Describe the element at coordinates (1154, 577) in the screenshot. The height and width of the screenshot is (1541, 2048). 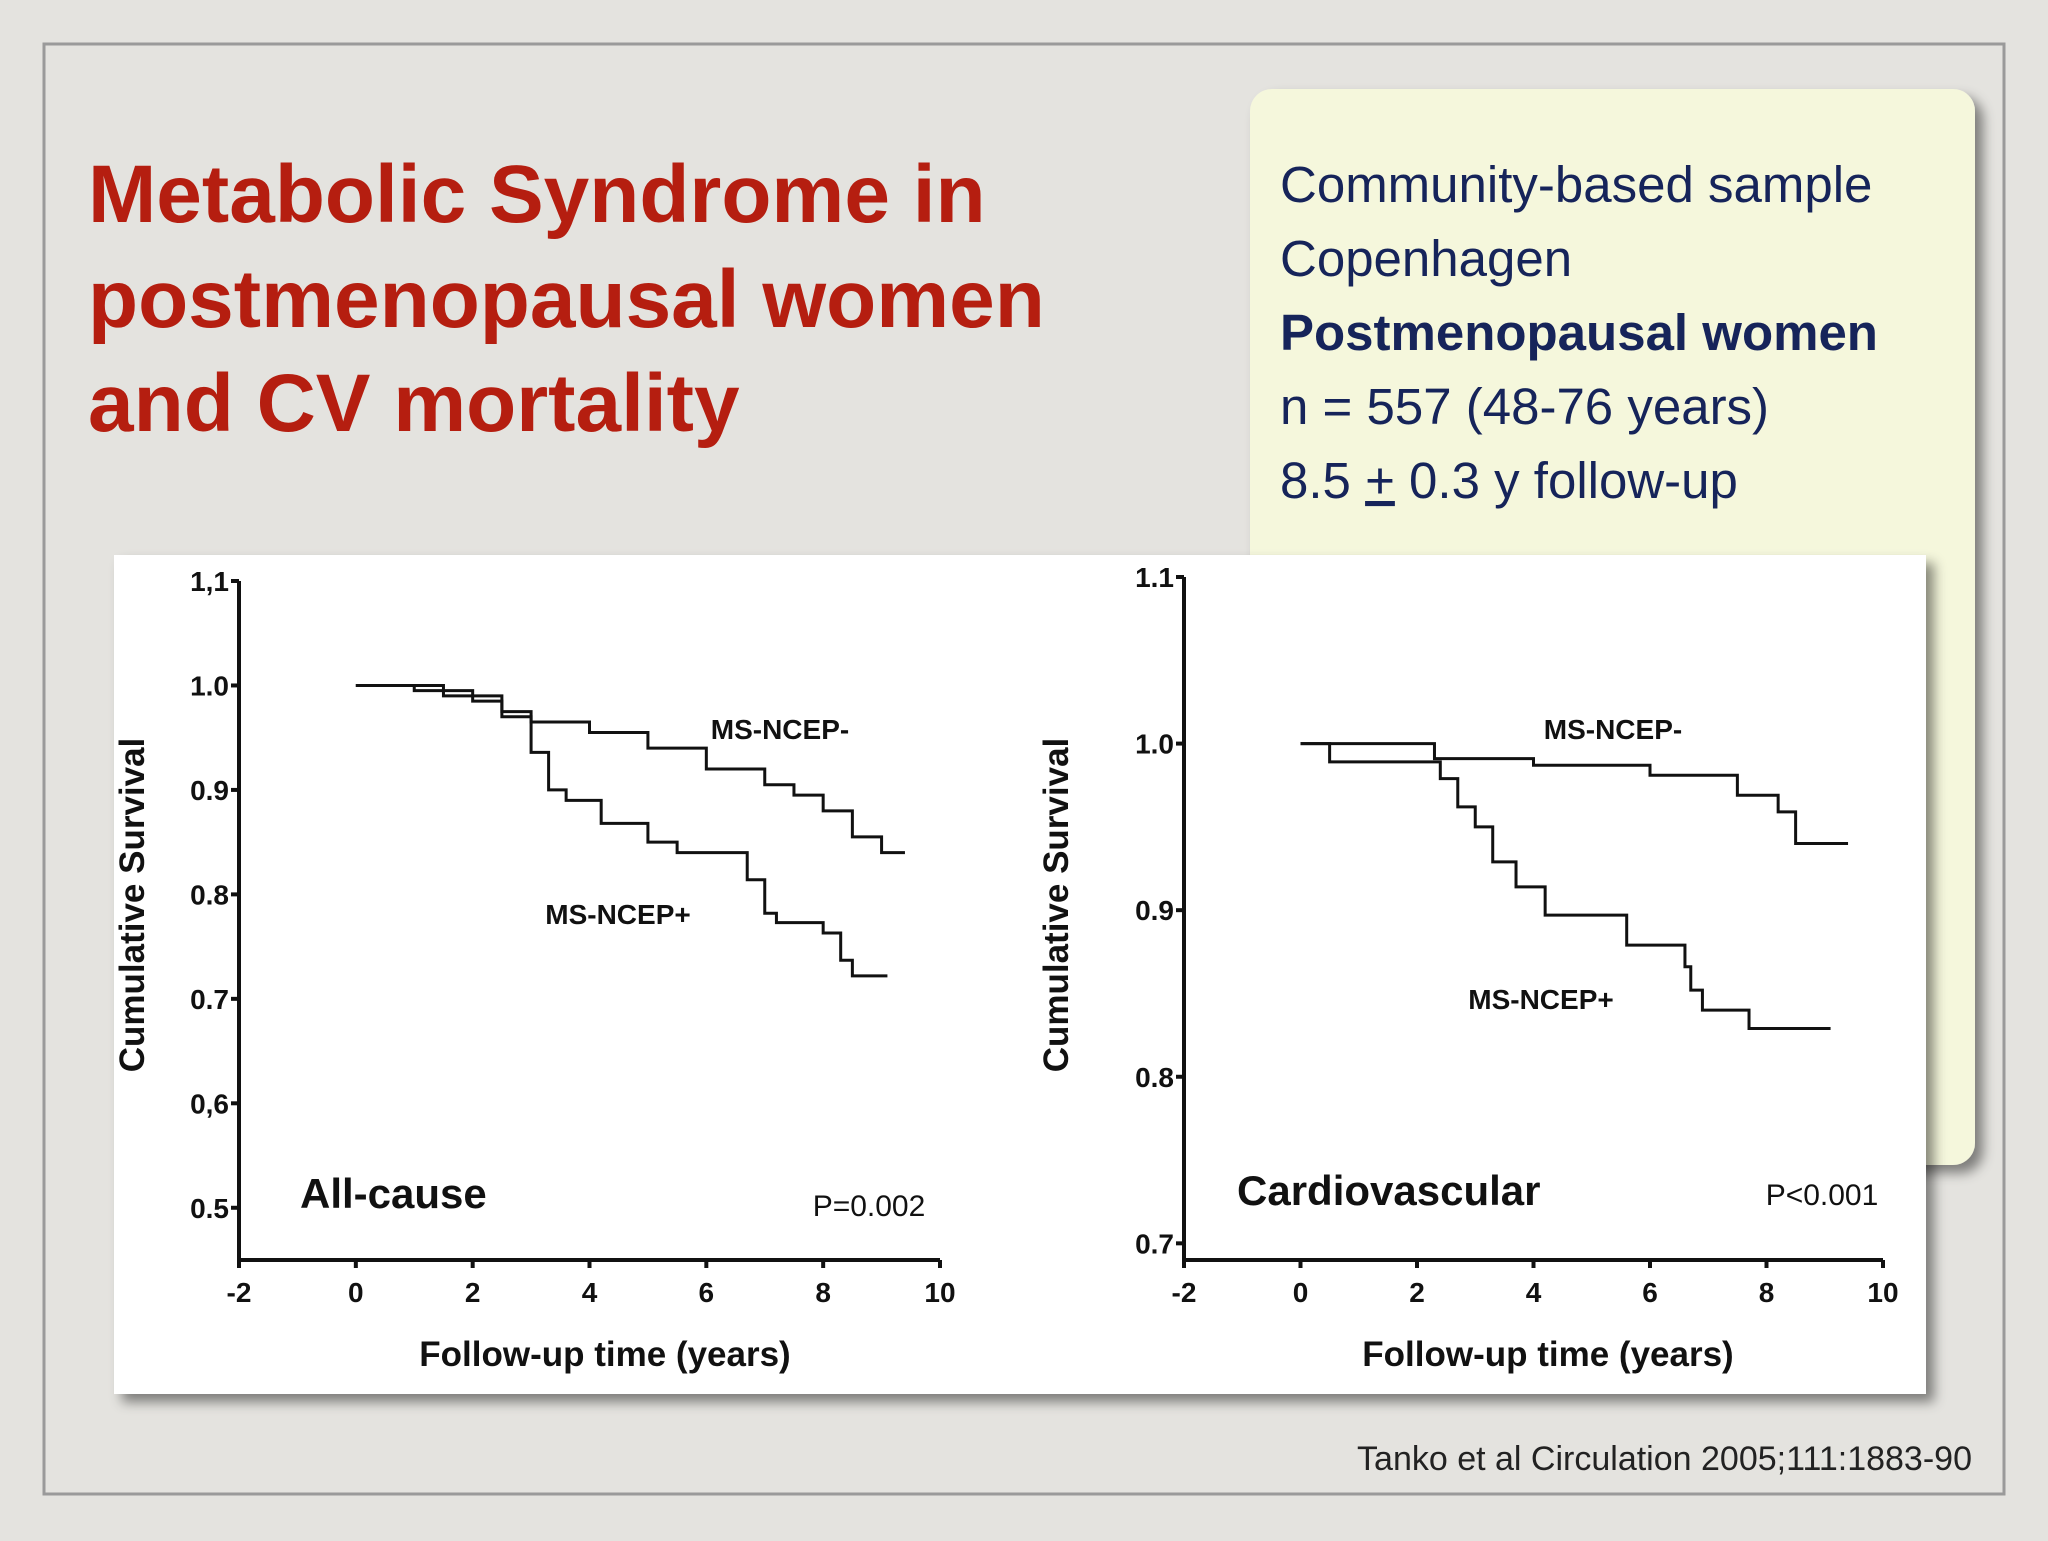
I see `y-tick-label: 1.1` at that location.